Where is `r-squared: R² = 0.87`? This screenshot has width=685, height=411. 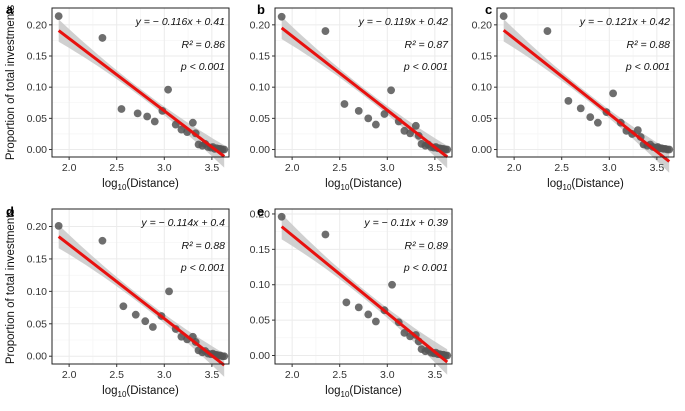
r-squared: R² = 0.87 is located at coordinates (427, 45).